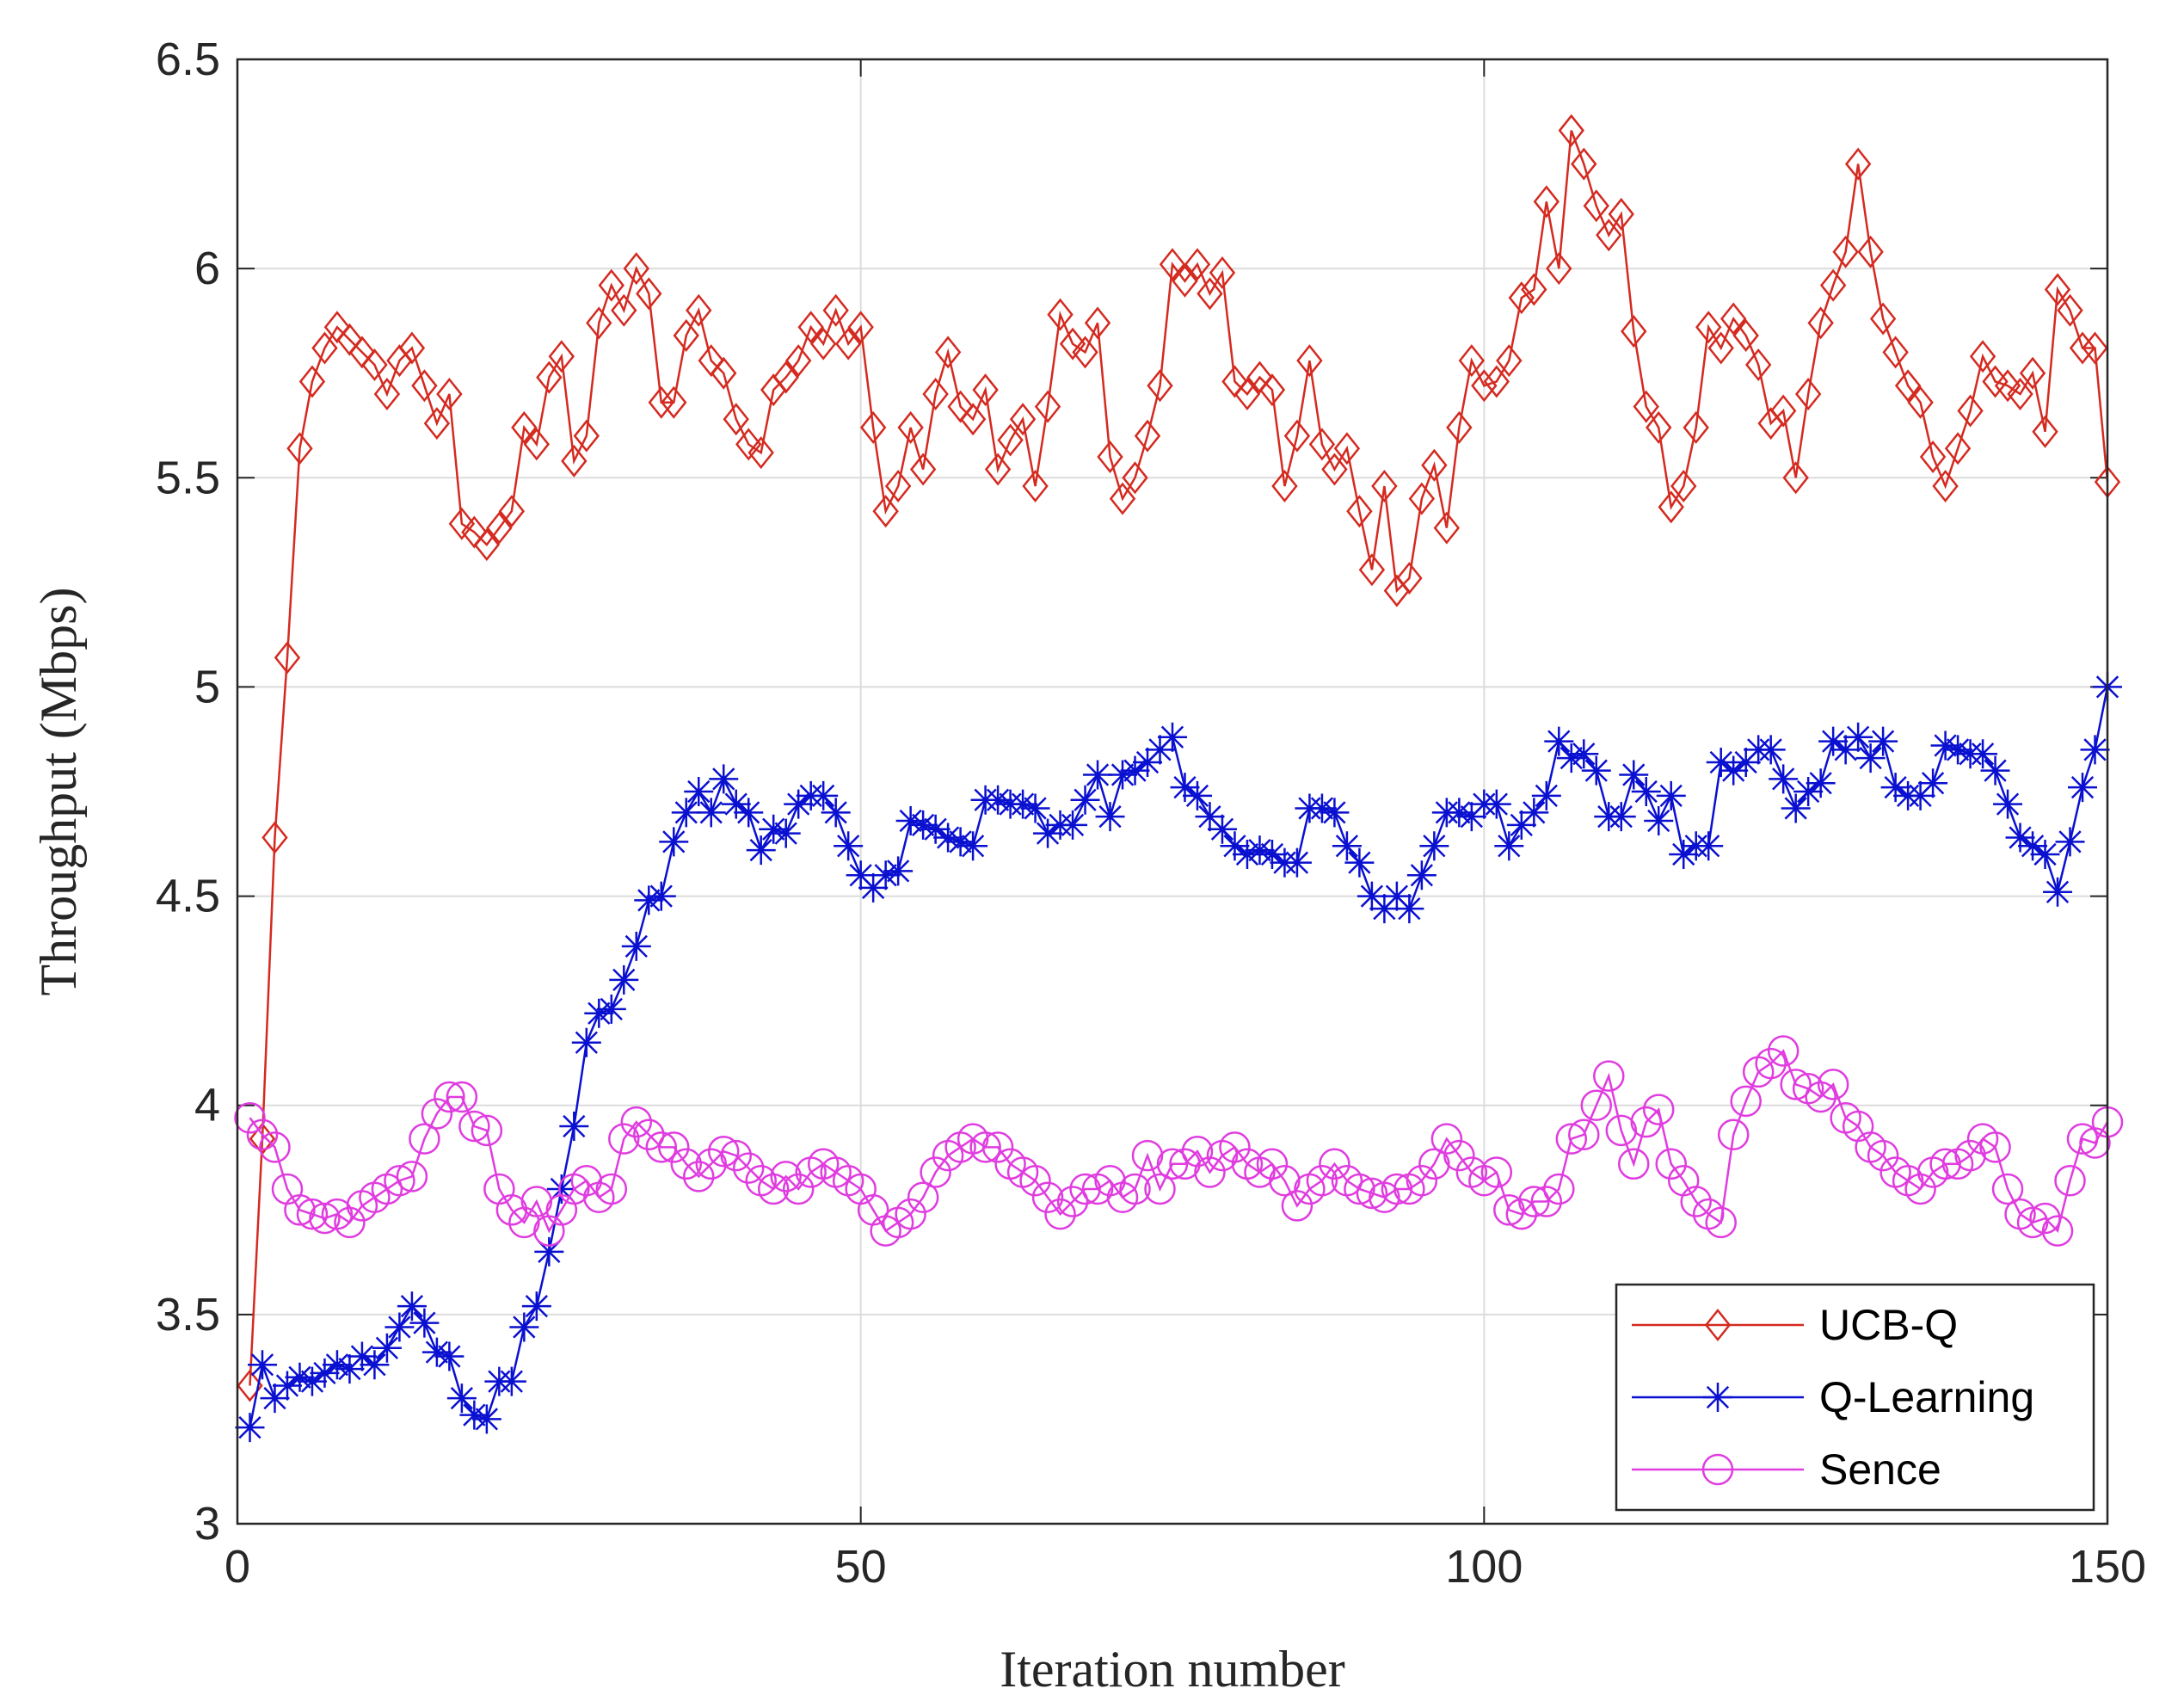  I want to click on legend-marker, so click(1718, 1469).